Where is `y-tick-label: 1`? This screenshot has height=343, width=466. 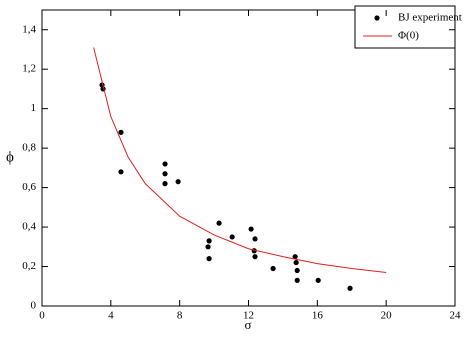 y-tick-label: 1 is located at coordinates (34, 108).